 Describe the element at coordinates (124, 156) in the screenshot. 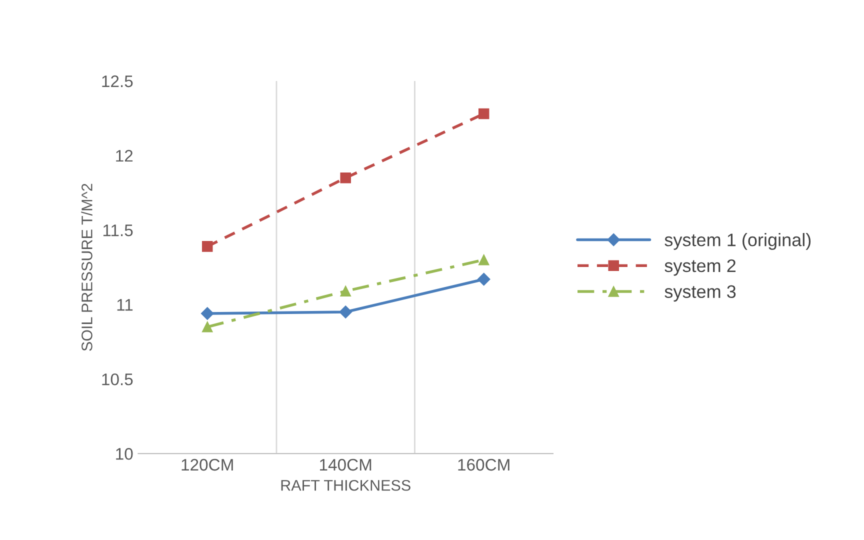

I see `y-tick-label: 12` at that location.